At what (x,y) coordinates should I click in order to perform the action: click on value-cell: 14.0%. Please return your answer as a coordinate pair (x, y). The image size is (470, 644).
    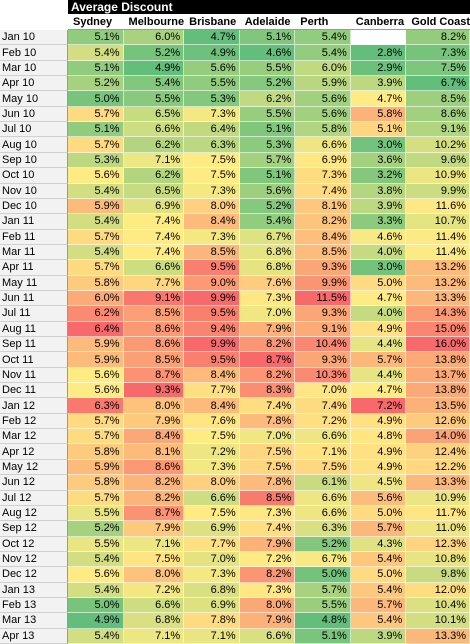
    Looking at the image, I should click on (438, 437).